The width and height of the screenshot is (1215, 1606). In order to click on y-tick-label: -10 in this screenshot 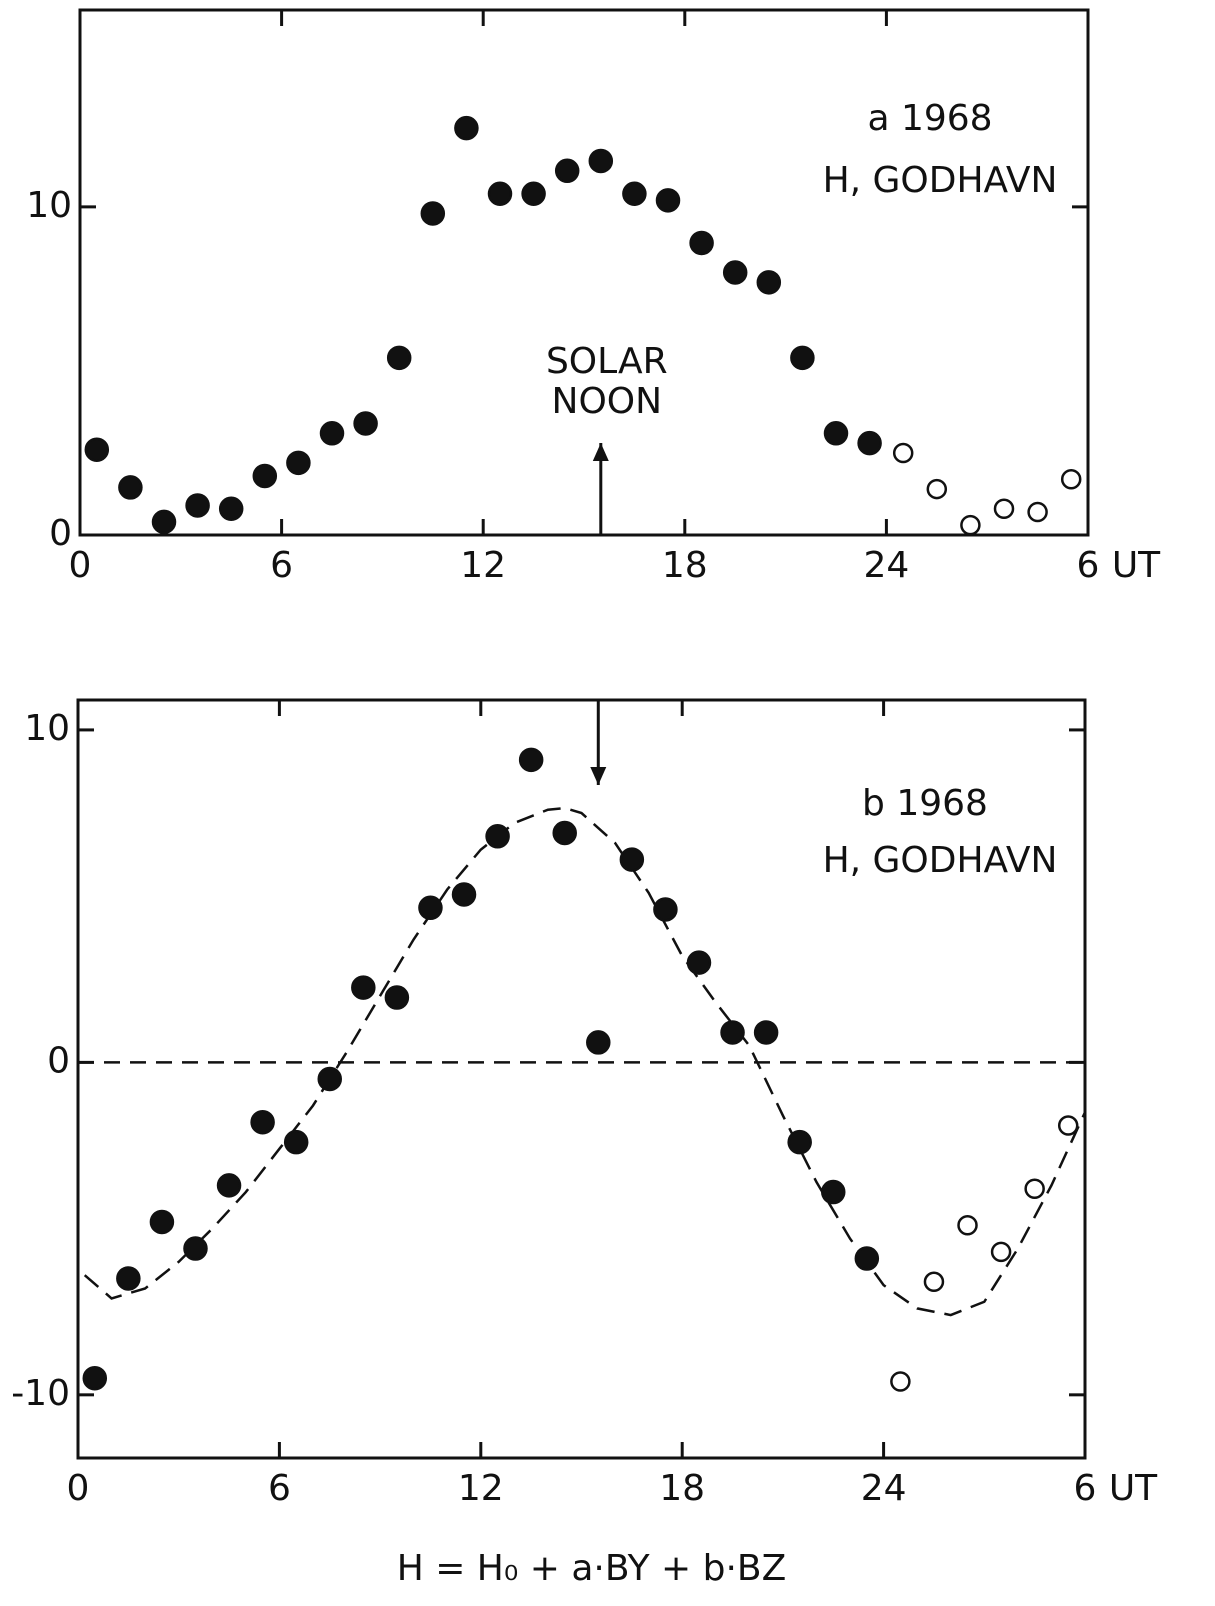, I will do `click(40, 1393)`.